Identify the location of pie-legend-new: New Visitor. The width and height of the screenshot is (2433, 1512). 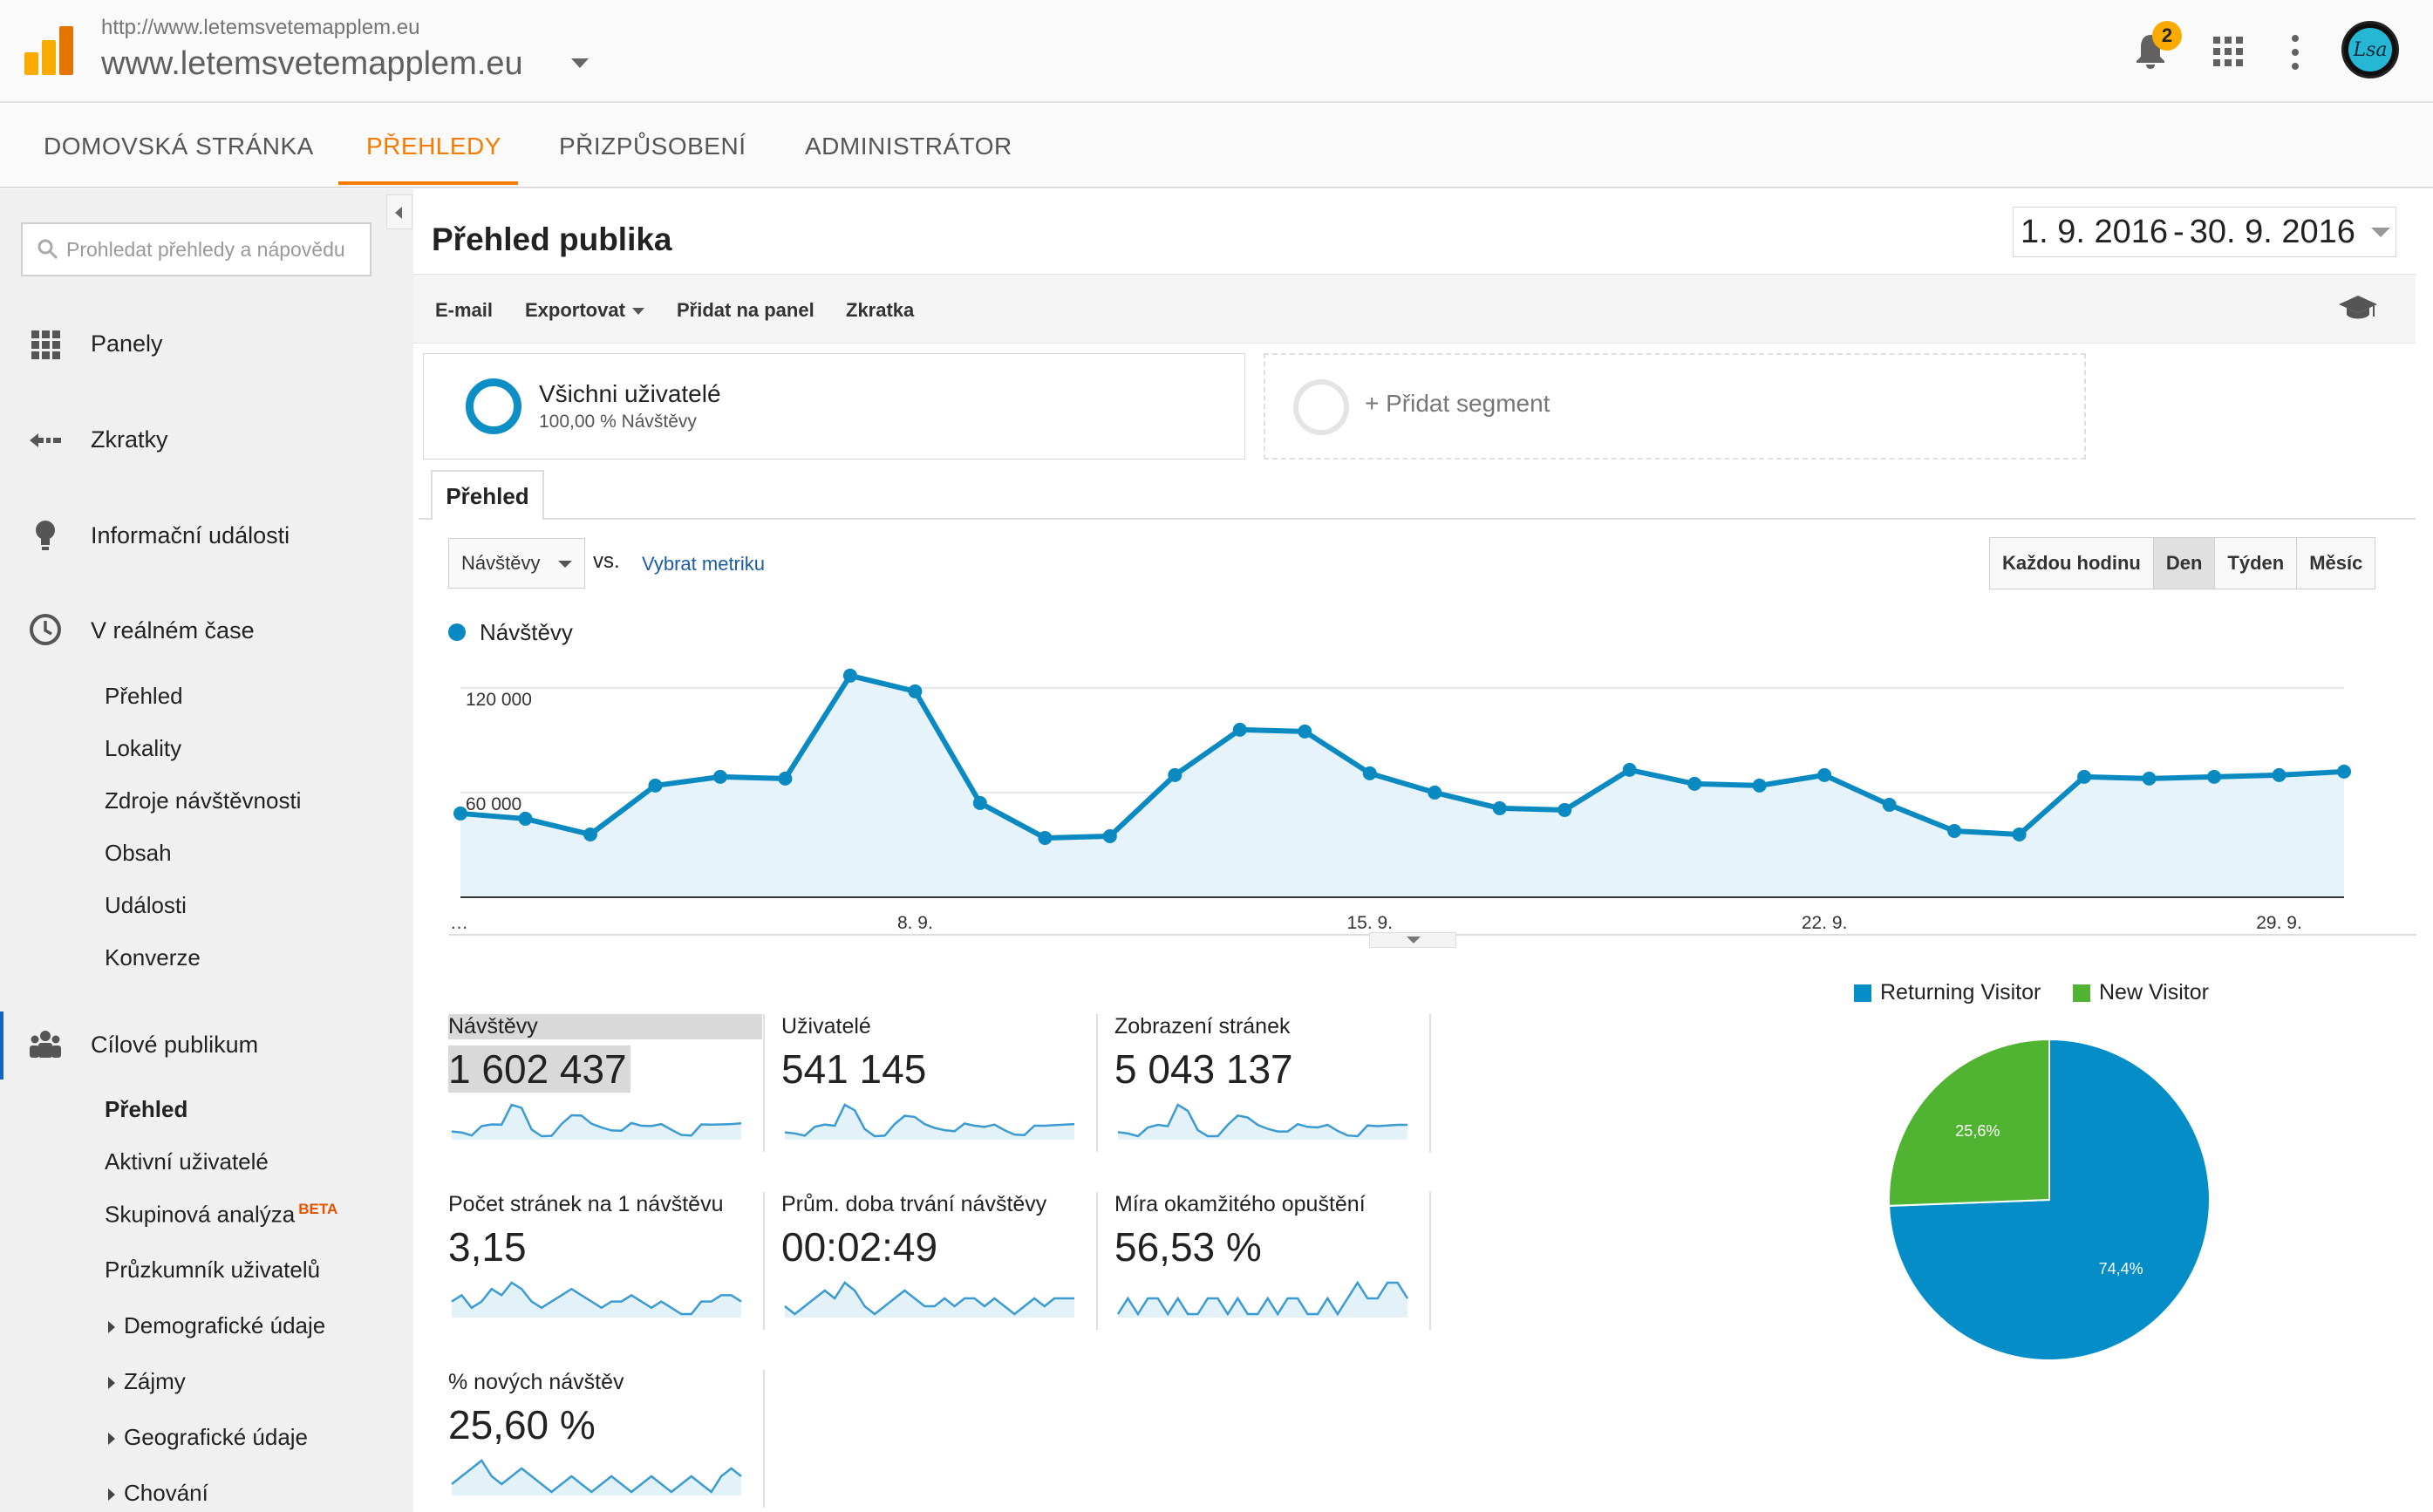
(2141, 992).